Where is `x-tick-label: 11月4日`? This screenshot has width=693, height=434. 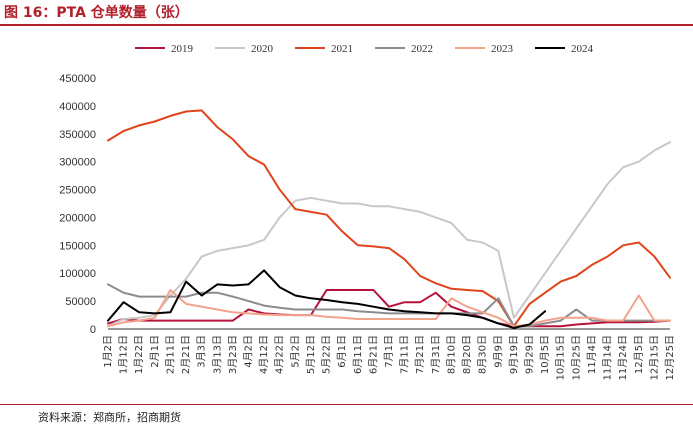 x-tick-label: 11月4日 is located at coordinates (592, 354).